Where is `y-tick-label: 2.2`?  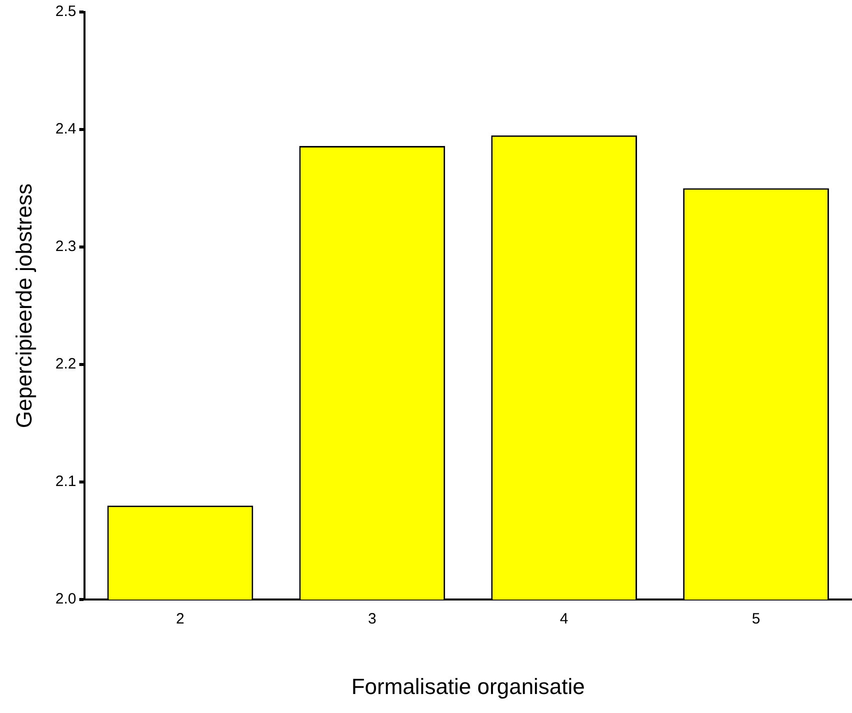 y-tick-label: 2.2 is located at coordinates (65, 364).